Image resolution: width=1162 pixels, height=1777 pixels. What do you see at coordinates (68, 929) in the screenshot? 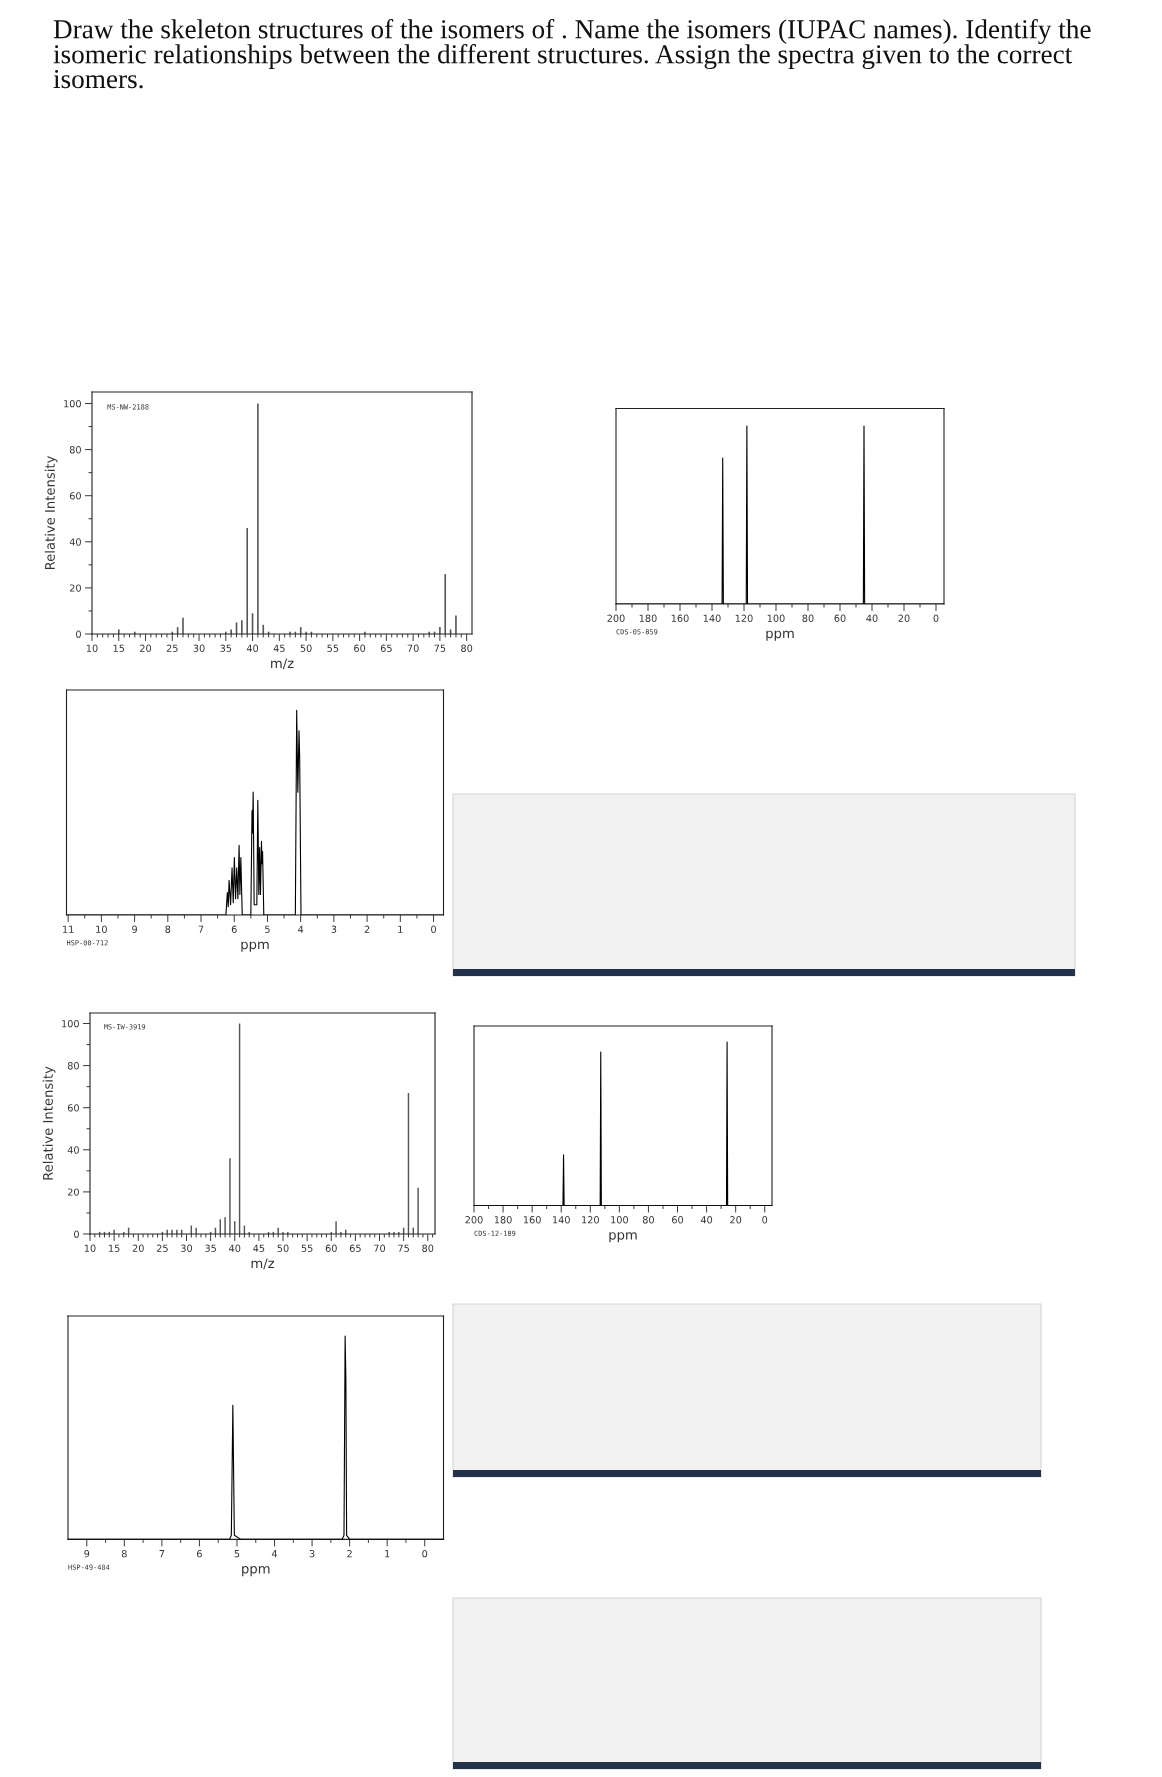
I see `x-tick-label: 11` at bounding box center [68, 929].